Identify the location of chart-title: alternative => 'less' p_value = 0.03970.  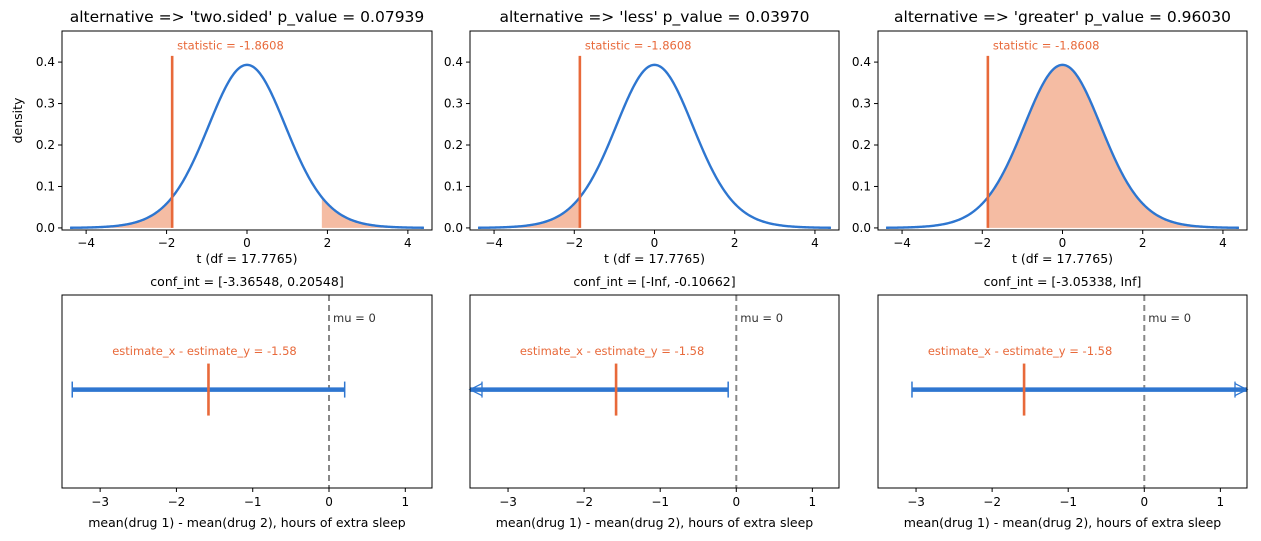
(654, 17).